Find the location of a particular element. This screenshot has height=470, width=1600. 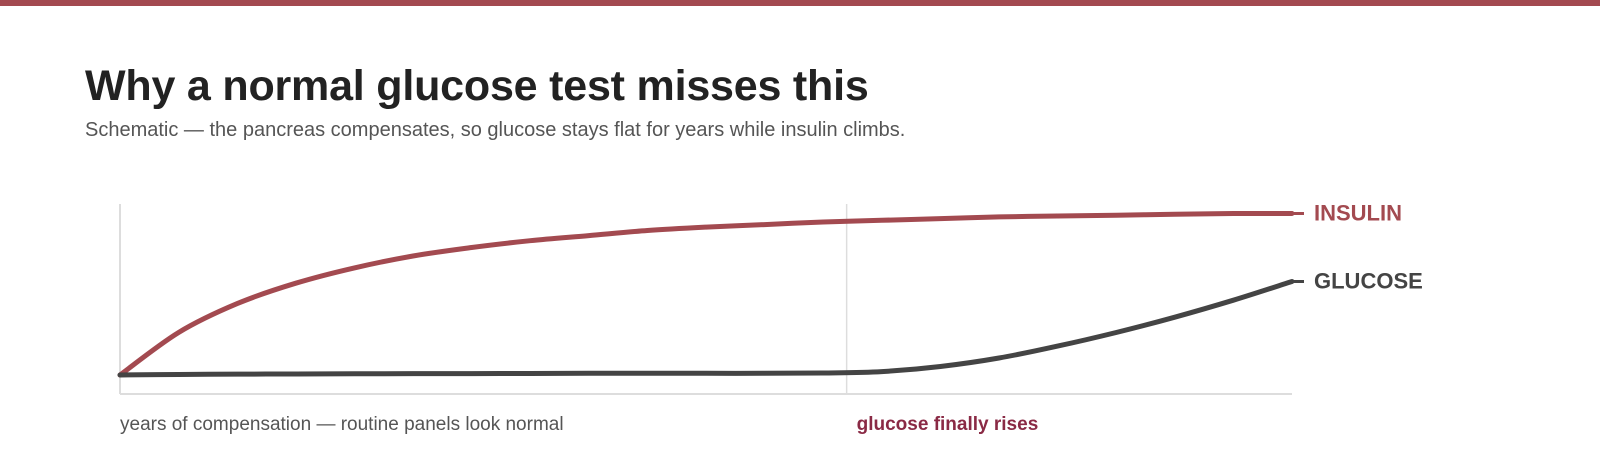

annotation-glucose-rises: glucose finally rises is located at coordinates (948, 424).